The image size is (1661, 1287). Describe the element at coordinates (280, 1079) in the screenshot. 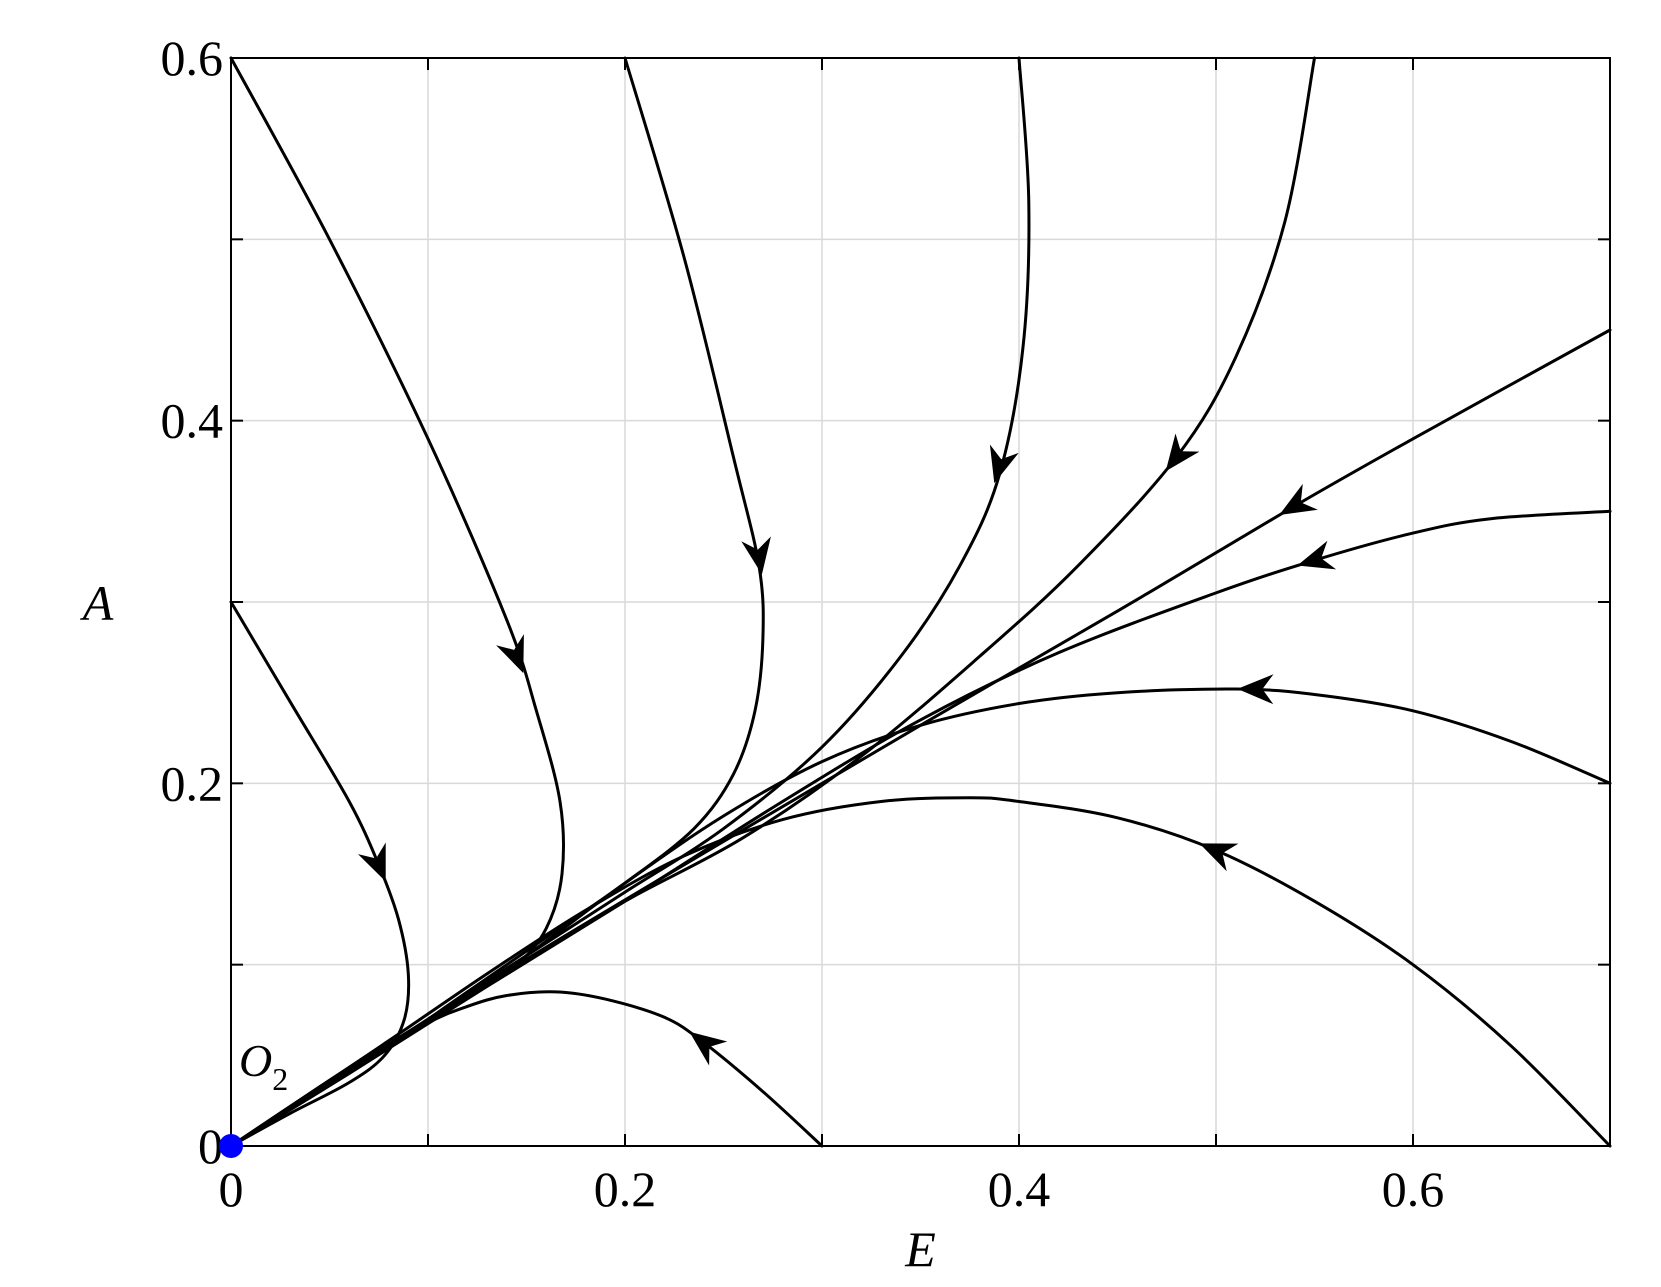

I see `equilibrium-label-subscript: 2` at that location.